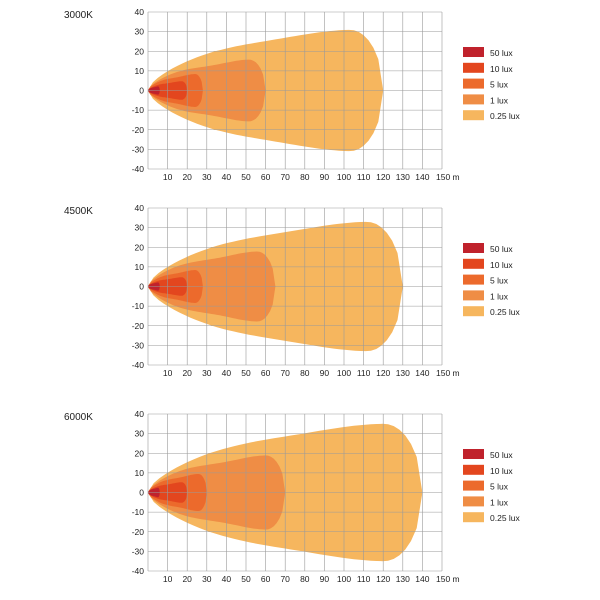 The height and width of the screenshot is (600, 600). I want to click on chart-title: 3000K, so click(78, 15).